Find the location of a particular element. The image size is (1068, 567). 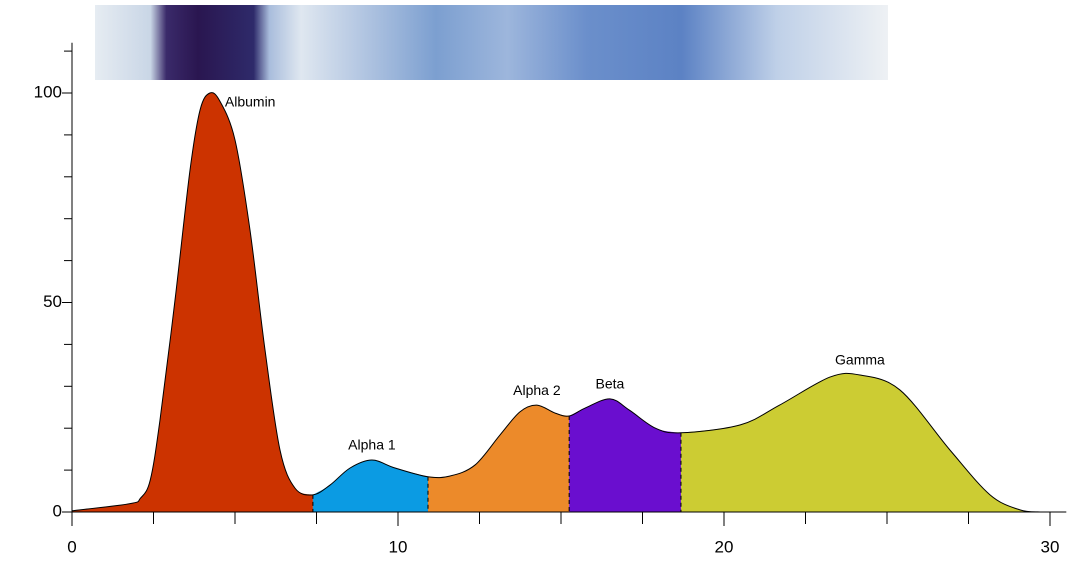

segment-label: Alpha 1 is located at coordinates (372, 445).